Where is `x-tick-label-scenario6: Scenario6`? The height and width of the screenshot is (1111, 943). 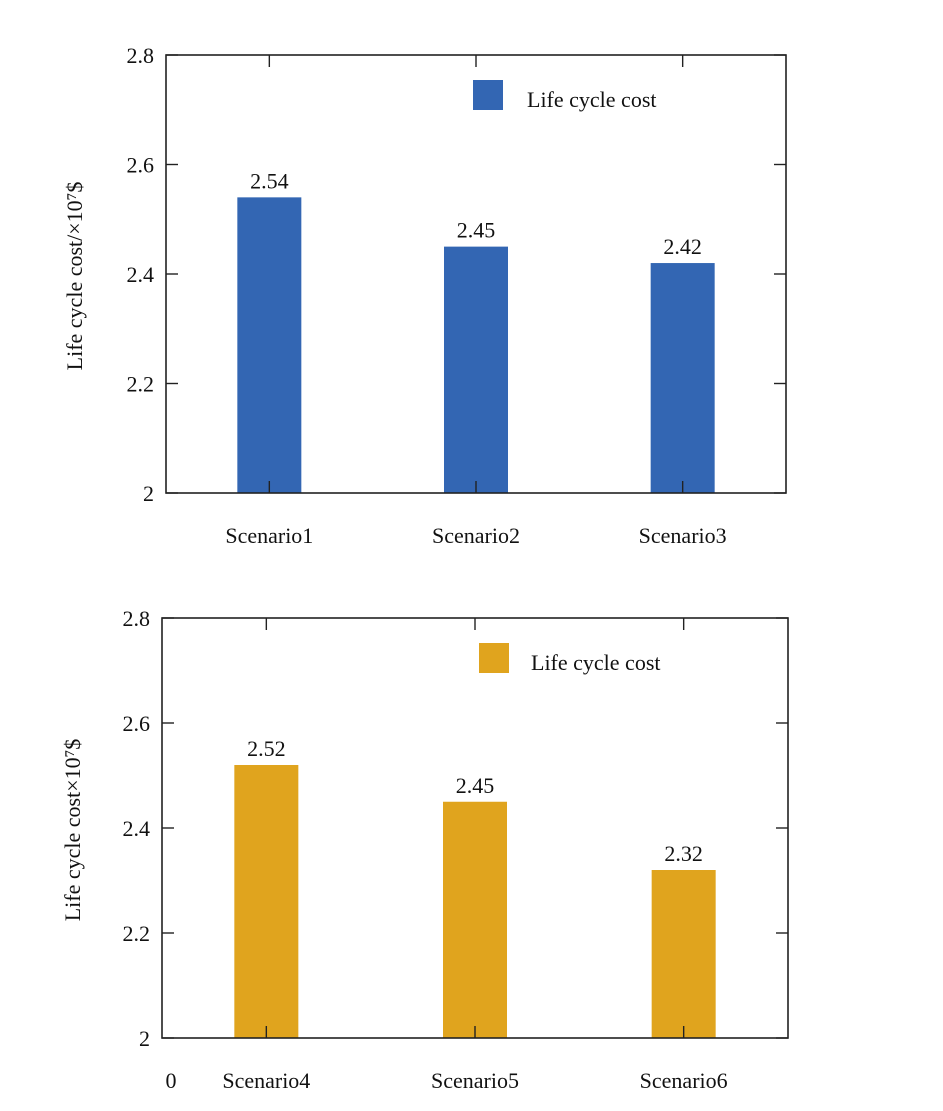
x-tick-label-scenario6: Scenario6 is located at coordinates (684, 1080).